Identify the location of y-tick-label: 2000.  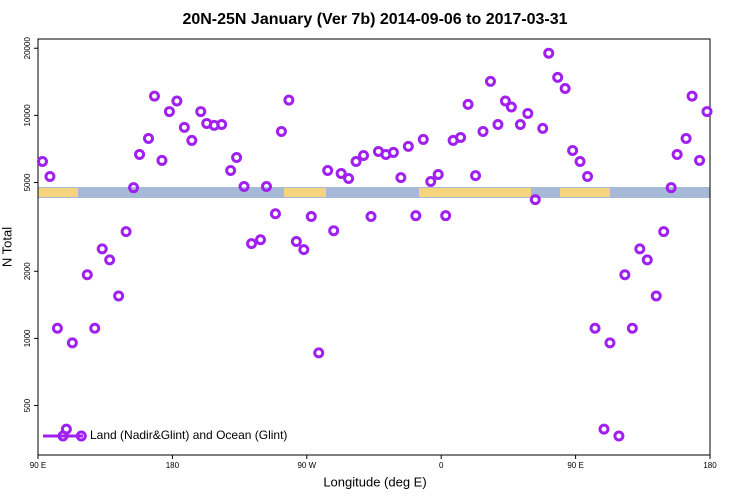
(27, 271).